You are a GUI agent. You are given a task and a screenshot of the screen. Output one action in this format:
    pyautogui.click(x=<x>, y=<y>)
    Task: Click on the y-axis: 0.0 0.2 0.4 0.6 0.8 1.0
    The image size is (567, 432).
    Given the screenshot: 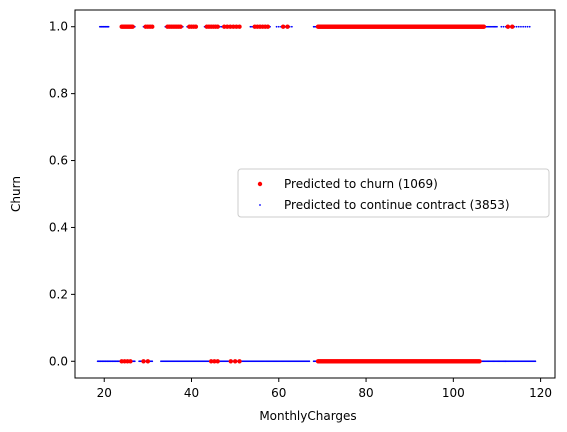 What is the action you would take?
    pyautogui.click(x=62, y=194)
    